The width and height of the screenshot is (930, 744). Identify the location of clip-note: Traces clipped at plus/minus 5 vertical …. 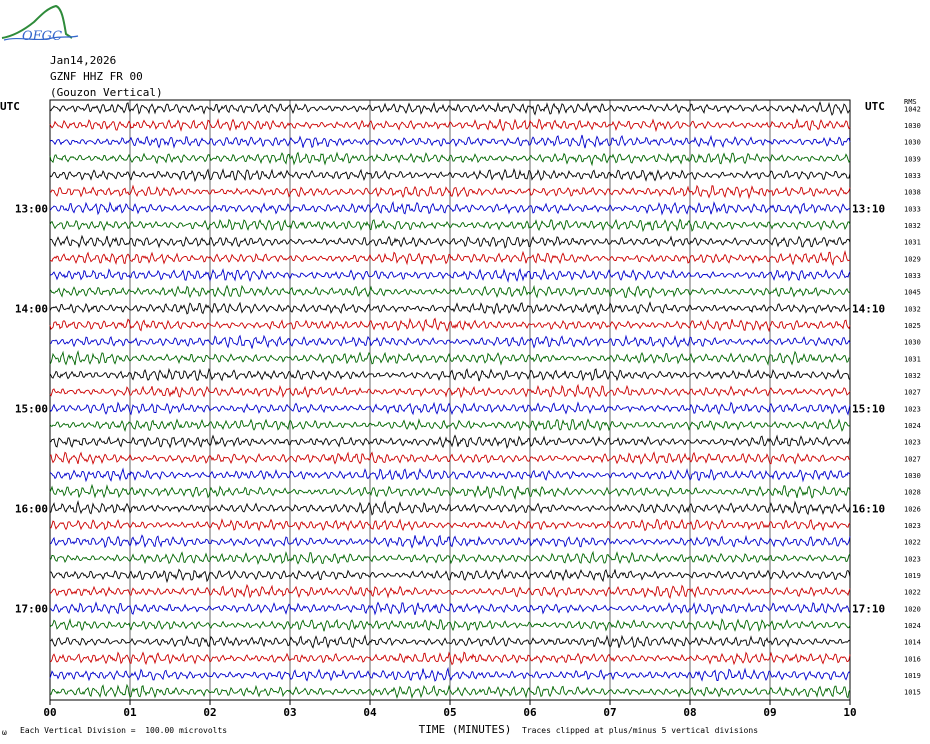
(640, 730).